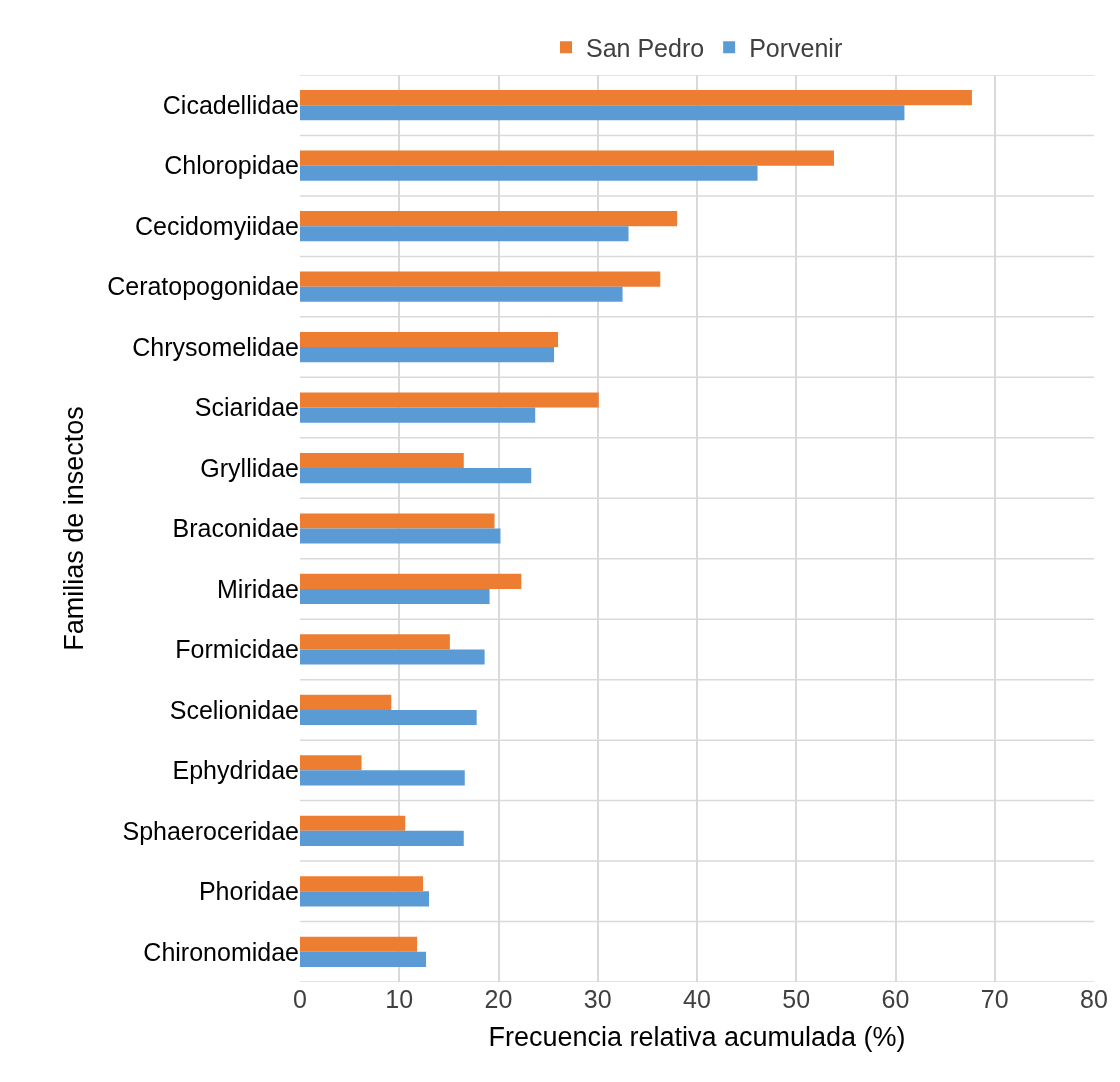 This screenshot has width=1120, height=1082. I want to click on x-tick-label: 10, so click(399, 999).